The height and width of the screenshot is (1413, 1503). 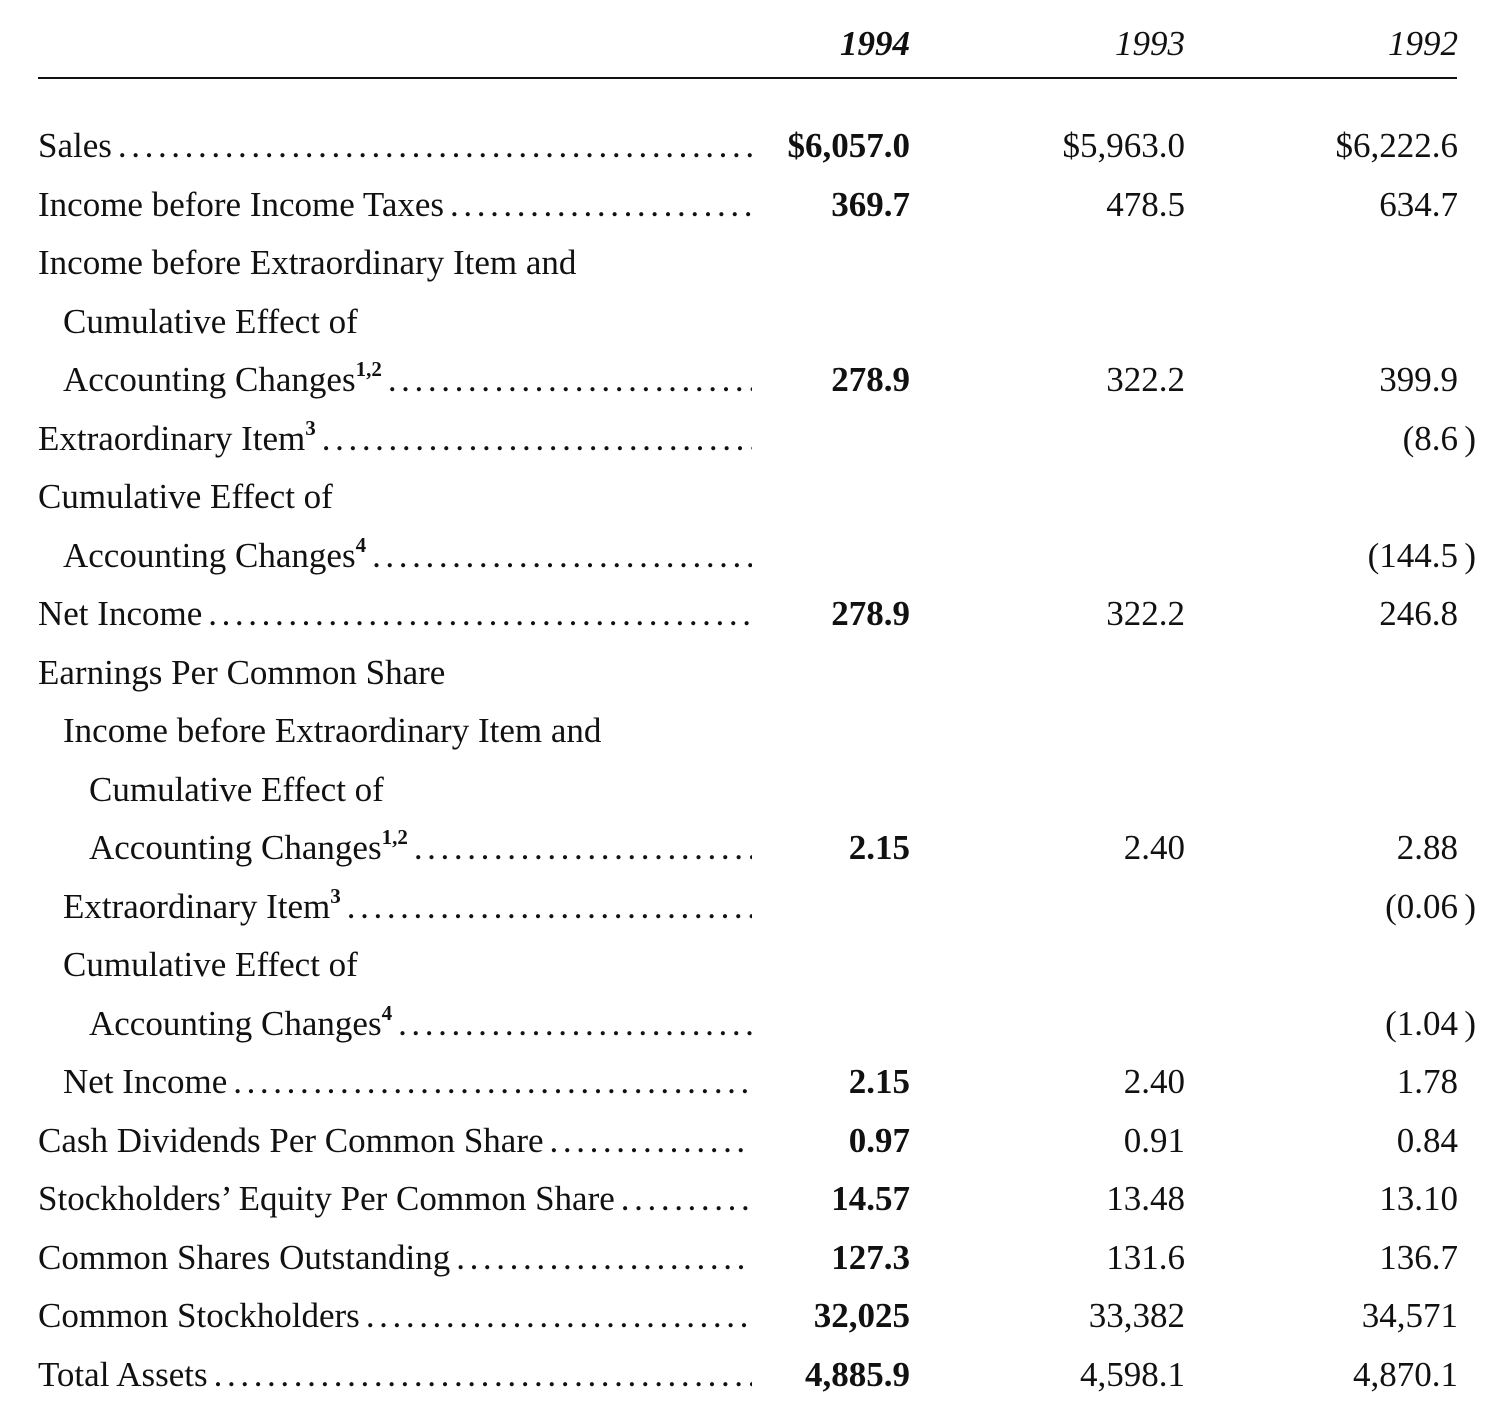 I want to click on value-cell-year-3: 1.78, so click(x=1427, y=1081).